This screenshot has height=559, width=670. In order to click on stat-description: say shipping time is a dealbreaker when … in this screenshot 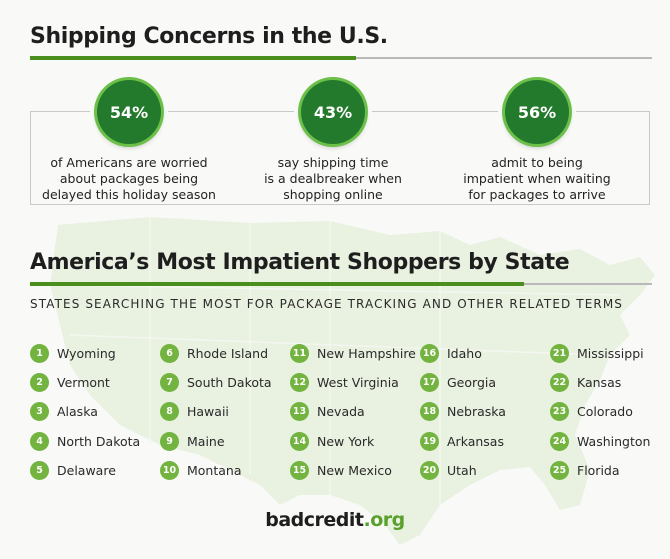, I will do `click(333, 178)`.